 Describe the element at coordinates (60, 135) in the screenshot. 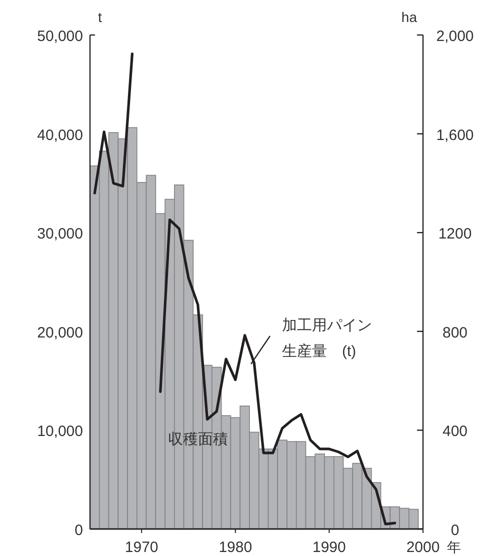

I see `y-tick-label: 40,000` at that location.